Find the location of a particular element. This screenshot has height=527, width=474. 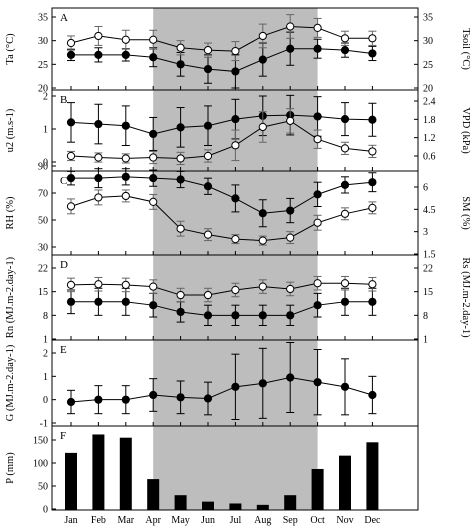

panel-letter: D is located at coordinates (64, 265).